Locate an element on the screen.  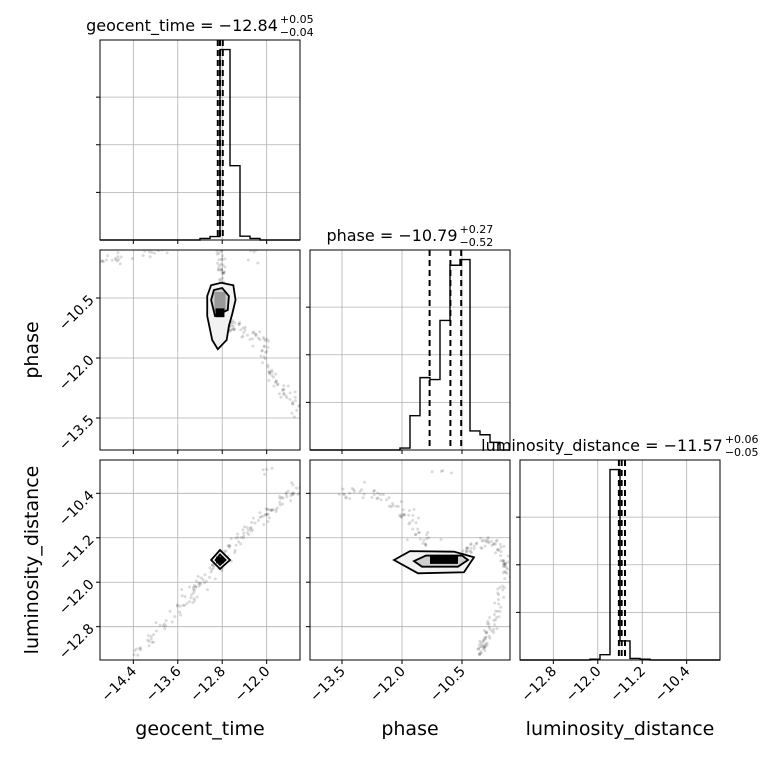
panel-frame is located at coordinates (200, 560).